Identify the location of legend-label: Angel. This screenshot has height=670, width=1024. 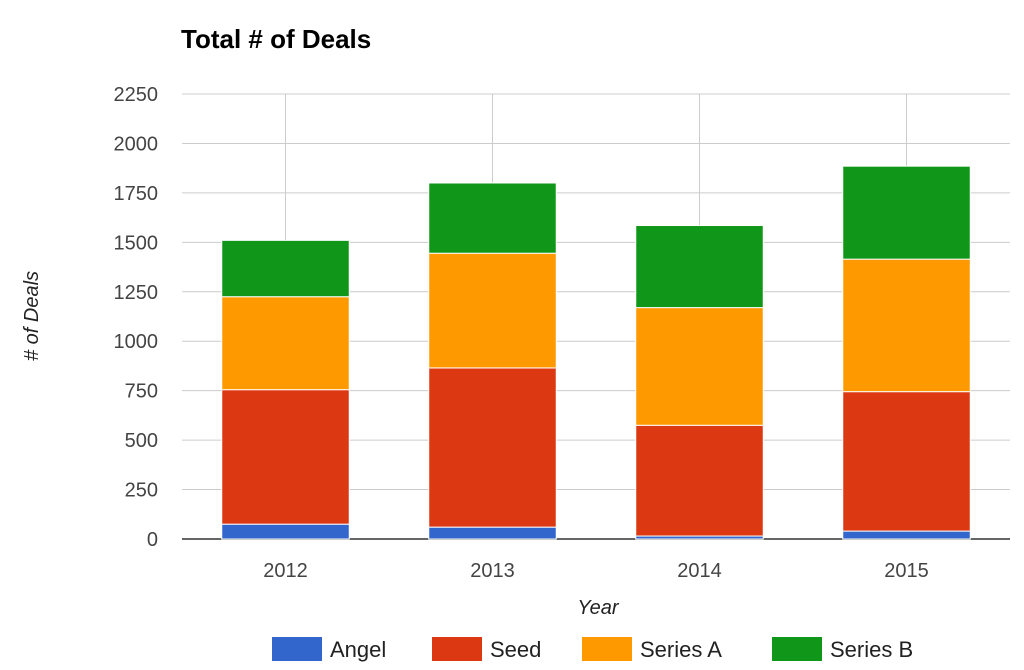
(358, 649).